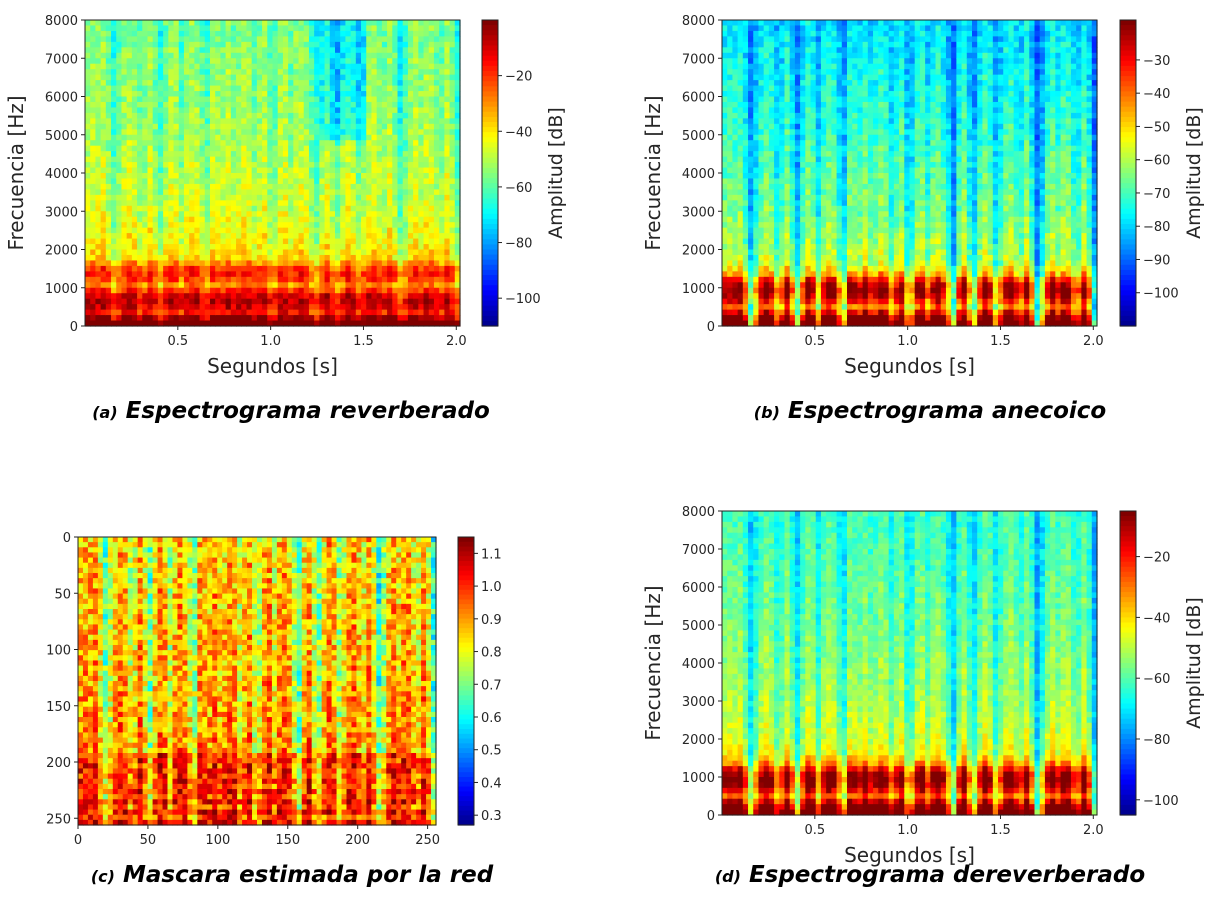  What do you see at coordinates (61, 98) in the screenshot?
I see `y-tick-label: 6000` at bounding box center [61, 98].